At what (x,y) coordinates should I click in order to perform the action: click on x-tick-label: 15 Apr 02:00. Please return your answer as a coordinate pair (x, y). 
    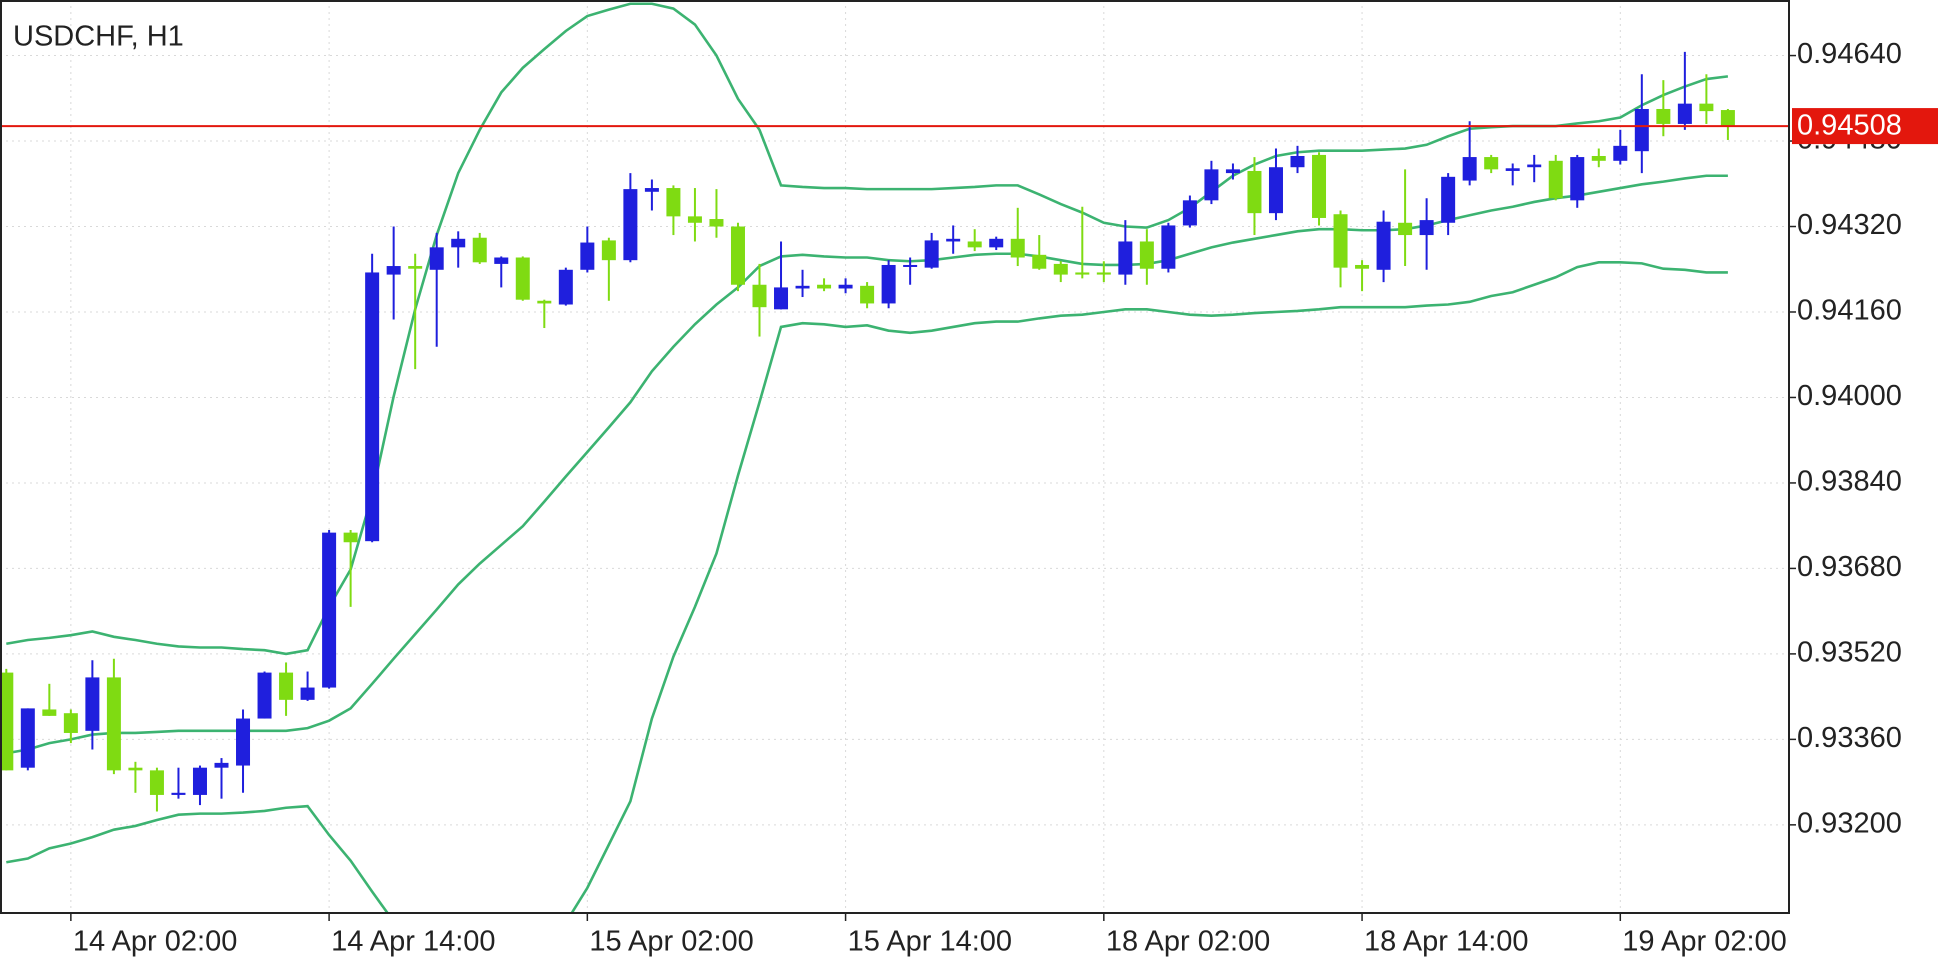
    Looking at the image, I should click on (671, 942).